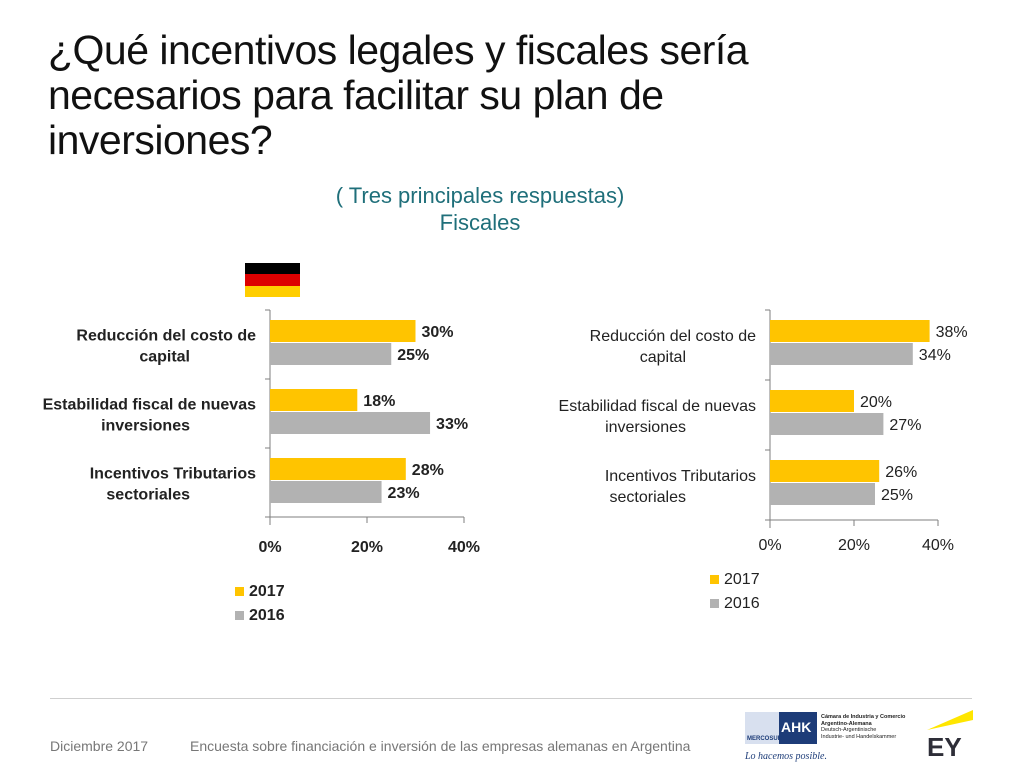  I want to click on ahk-label: AHK, so click(796, 727).